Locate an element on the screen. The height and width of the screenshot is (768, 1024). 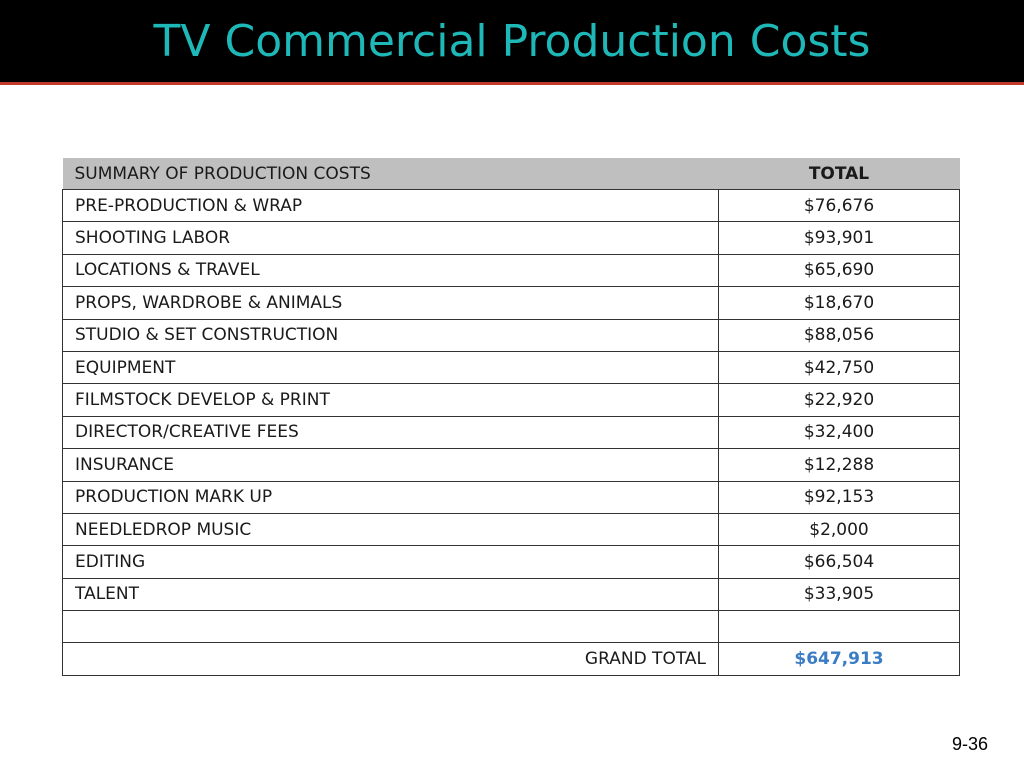
table-row: PROPS, WARDROBE & ANIMALS $18,670 is located at coordinates (511, 303).